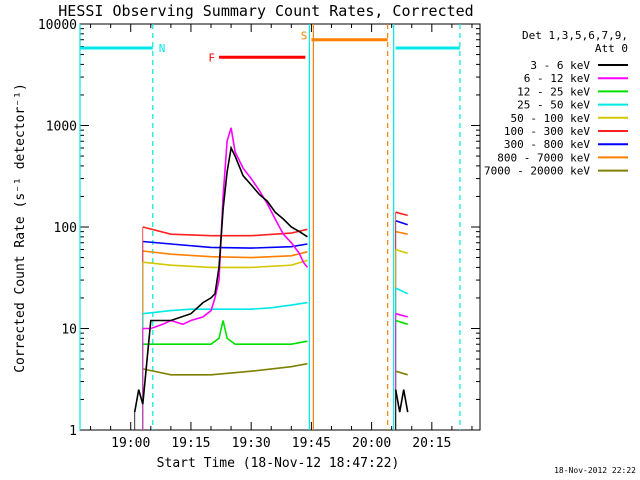 The width and height of the screenshot is (640, 480). Describe the element at coordinates (20, 228) in the screenshot. I see `y-axis-label: Corrected Count Rate (s⁻¹ detector⁻¹)` at that location.